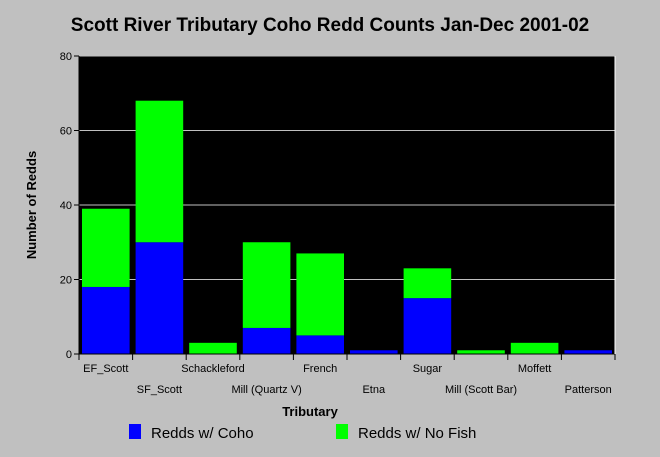  I want to click on x-tick-label-7: Mill (Scott Bar), so click(481, 390).